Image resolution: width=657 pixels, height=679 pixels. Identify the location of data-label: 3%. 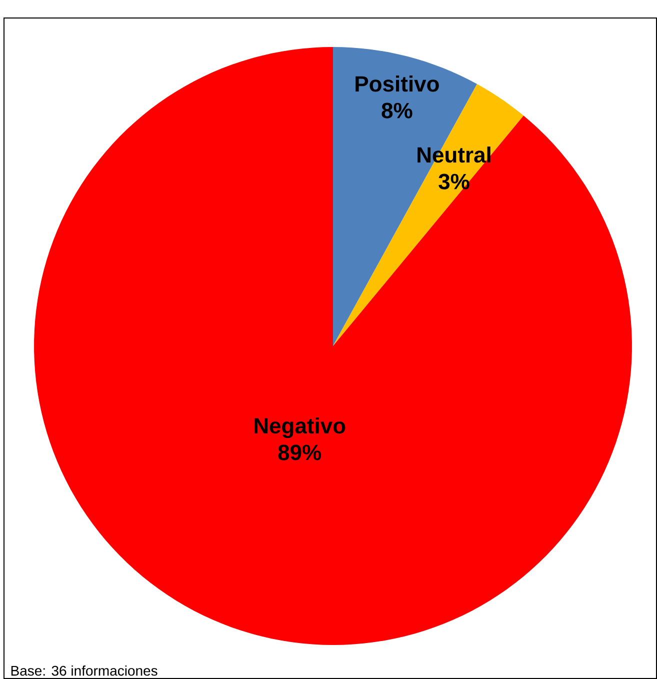
(454, 182).